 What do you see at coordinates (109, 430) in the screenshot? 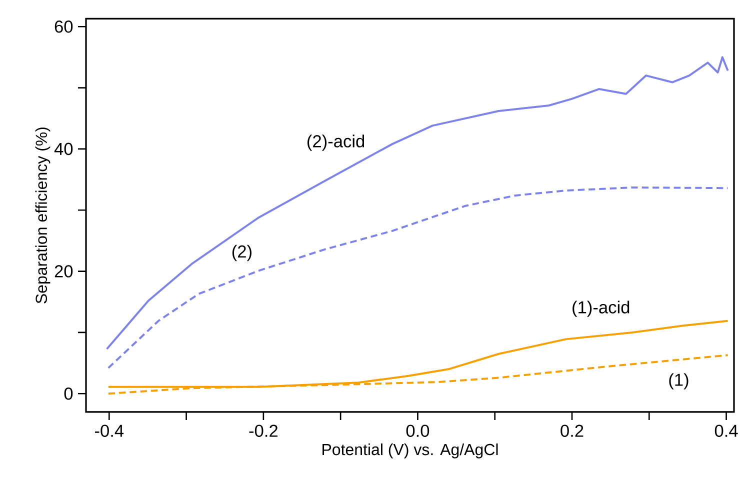
I see `x-tick-label: -0.4` at bounding box center [109, 430].